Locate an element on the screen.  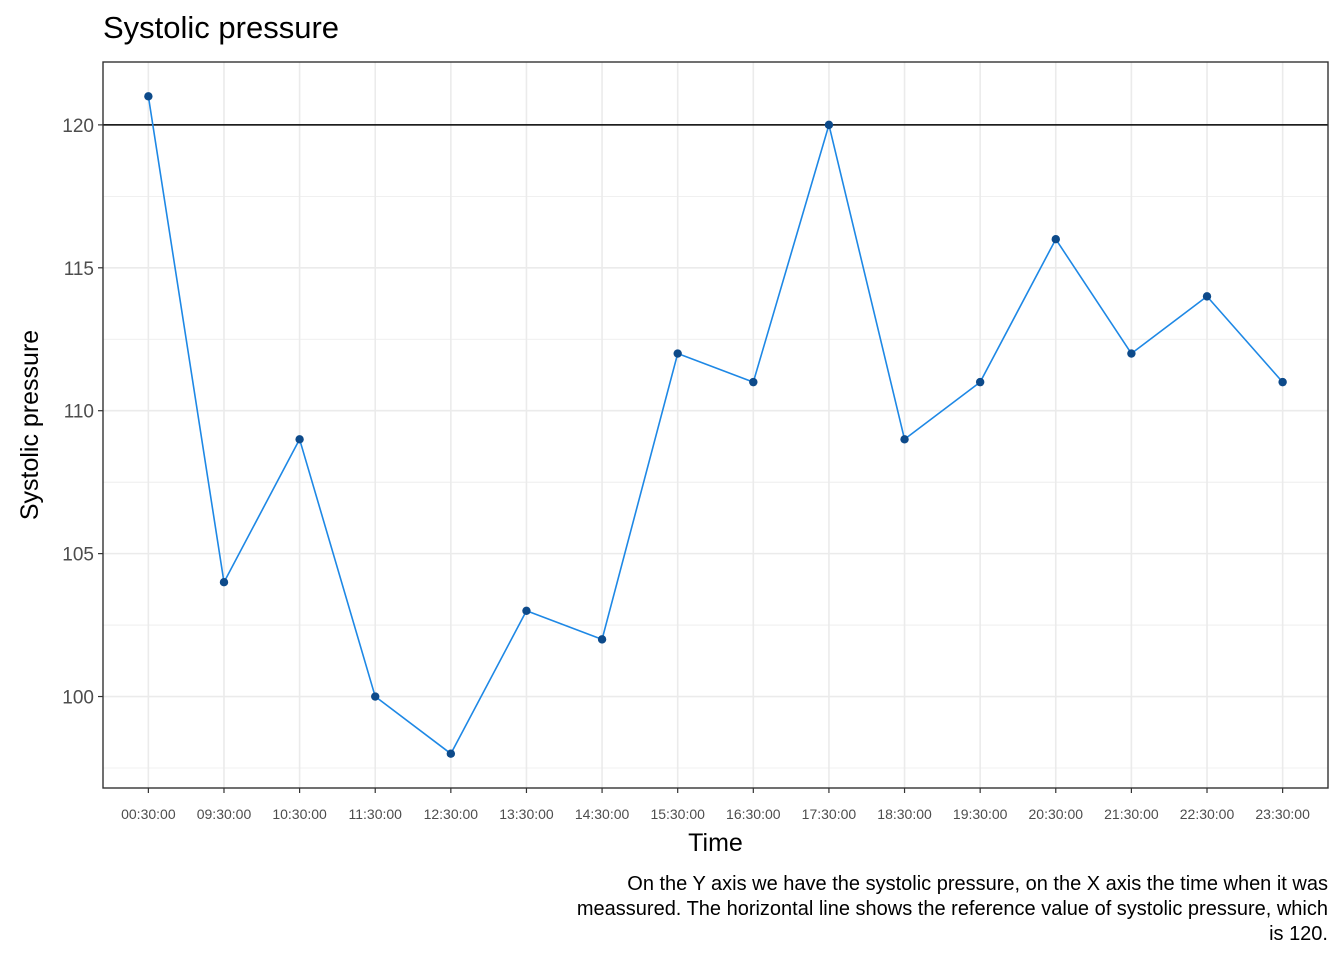
x-tick-label: 15:30:00 is located at coordinates (677, 814).